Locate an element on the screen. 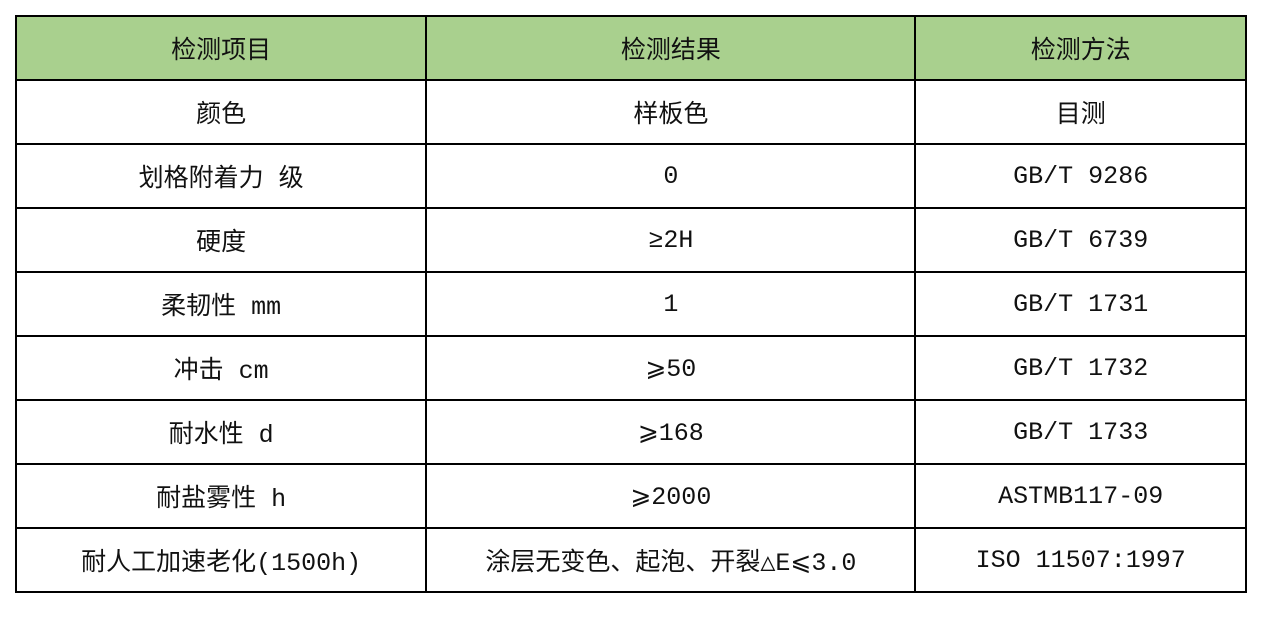 The width and height of the screenshot is (1262, 626). header-row: 检测项目 检测结果 检测方法 is located at coordinates (630, 48).